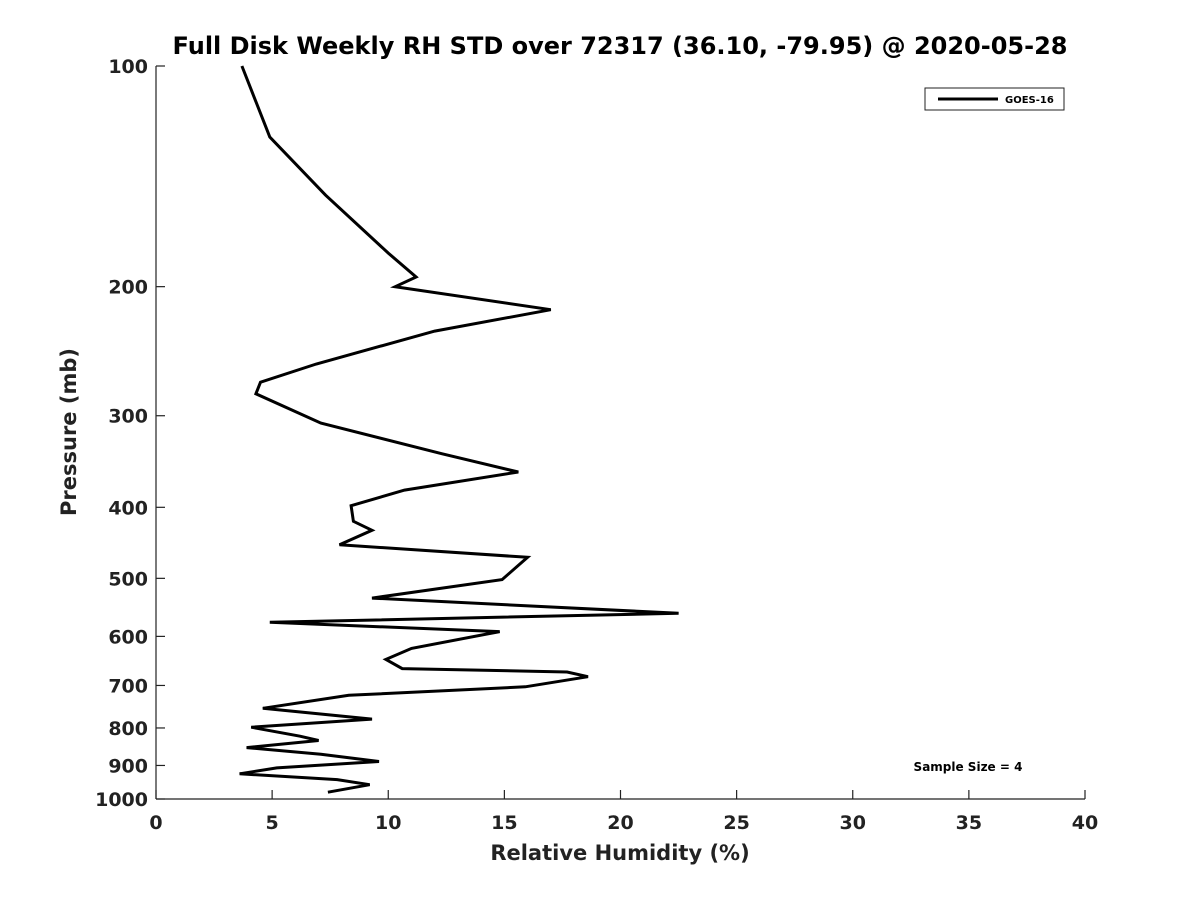 The height and width of the screenshot is (905, 1200). I want to click on legend: GOES-16, so click(994, 99).